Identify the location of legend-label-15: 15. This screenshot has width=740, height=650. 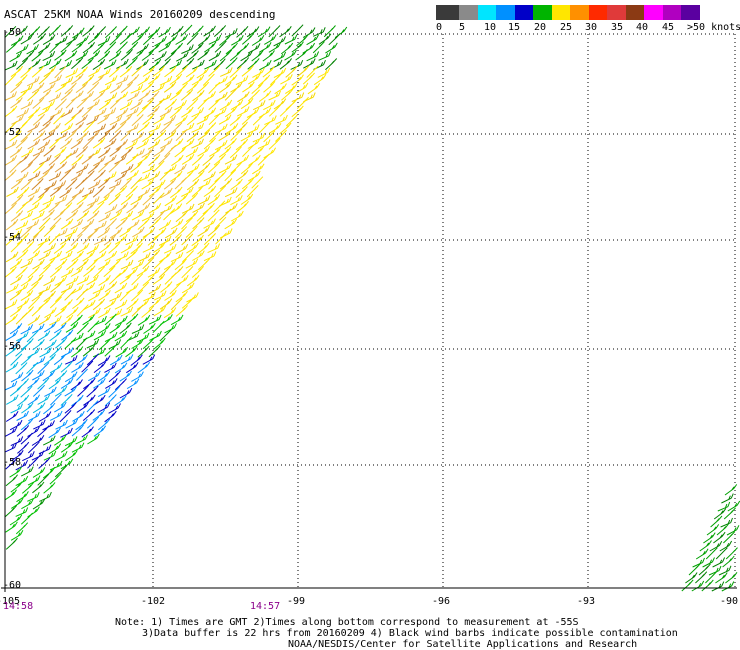
(514, 27).